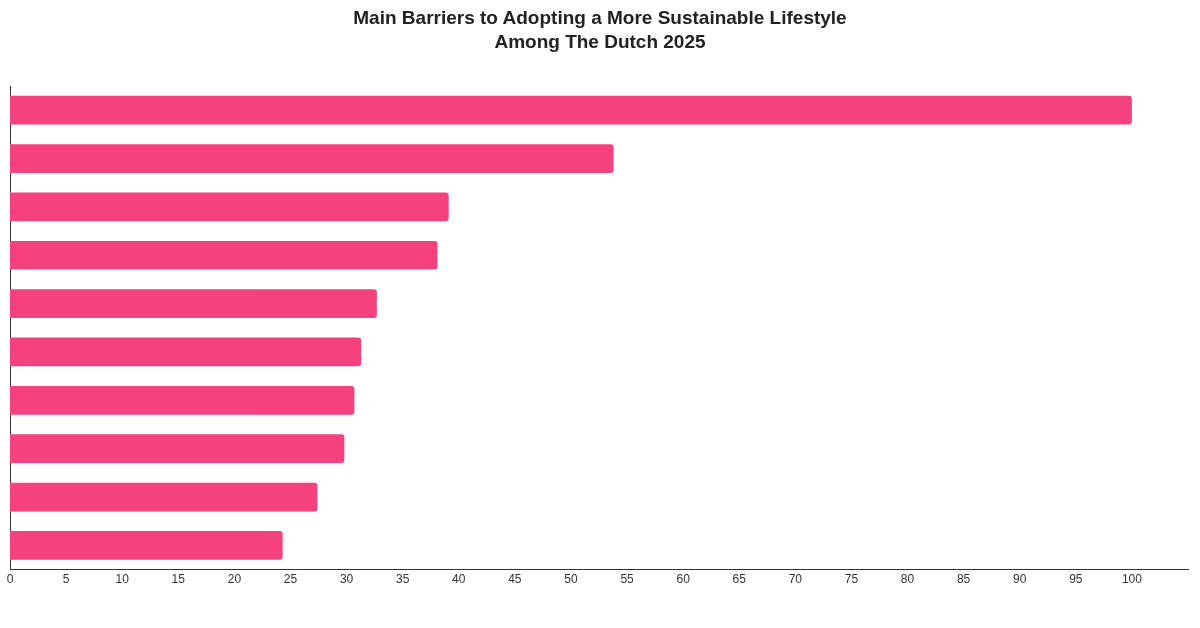  Describe the element at coordinates (739, 579) in the screenshot. I see `x-tick-label: 65` at that location.